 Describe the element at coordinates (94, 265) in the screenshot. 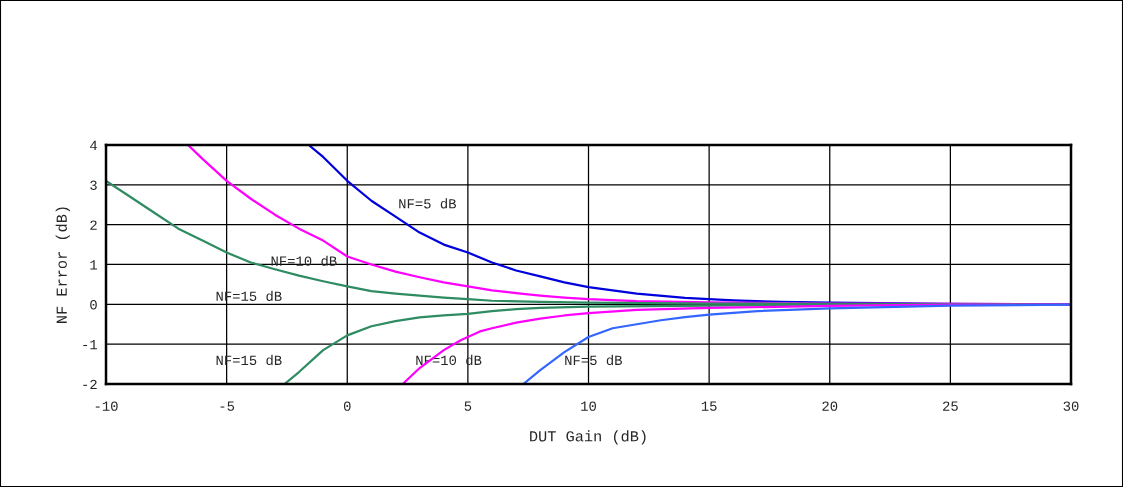

I see `y-tick-label: 1` at that location.